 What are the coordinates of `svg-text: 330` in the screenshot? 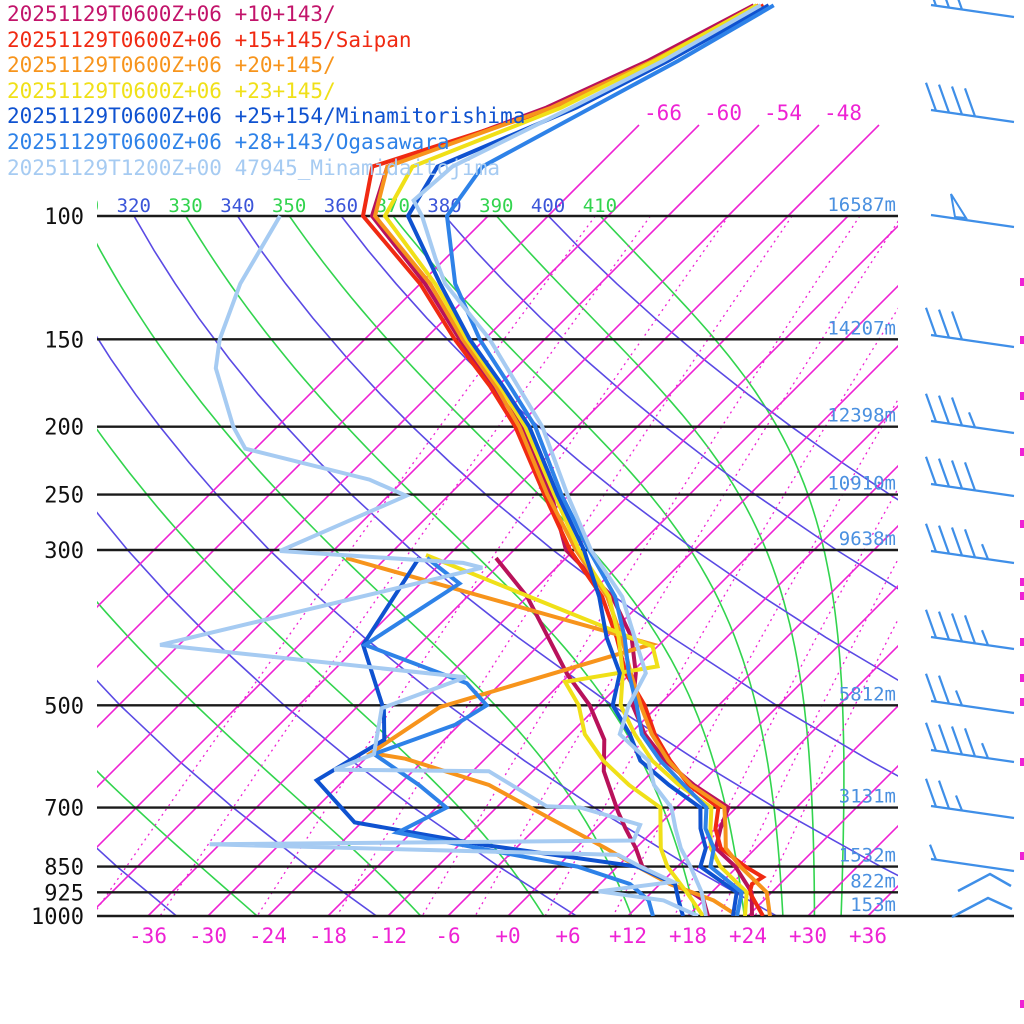 It's located at (185, 206).